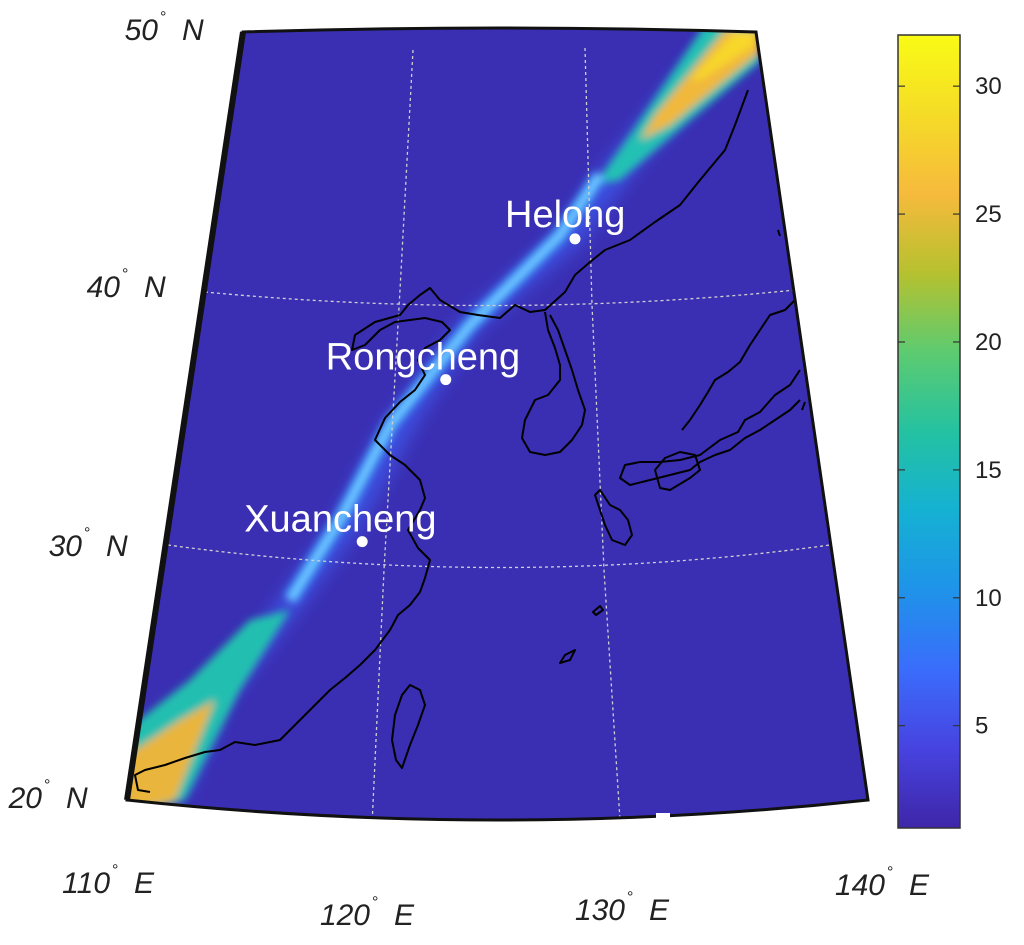 The width and height of the screenshot is (1024, 945). Describe the element at coordinates (890, 872) in the screenshot. I see `lon-label-140-degree: °` at that location.